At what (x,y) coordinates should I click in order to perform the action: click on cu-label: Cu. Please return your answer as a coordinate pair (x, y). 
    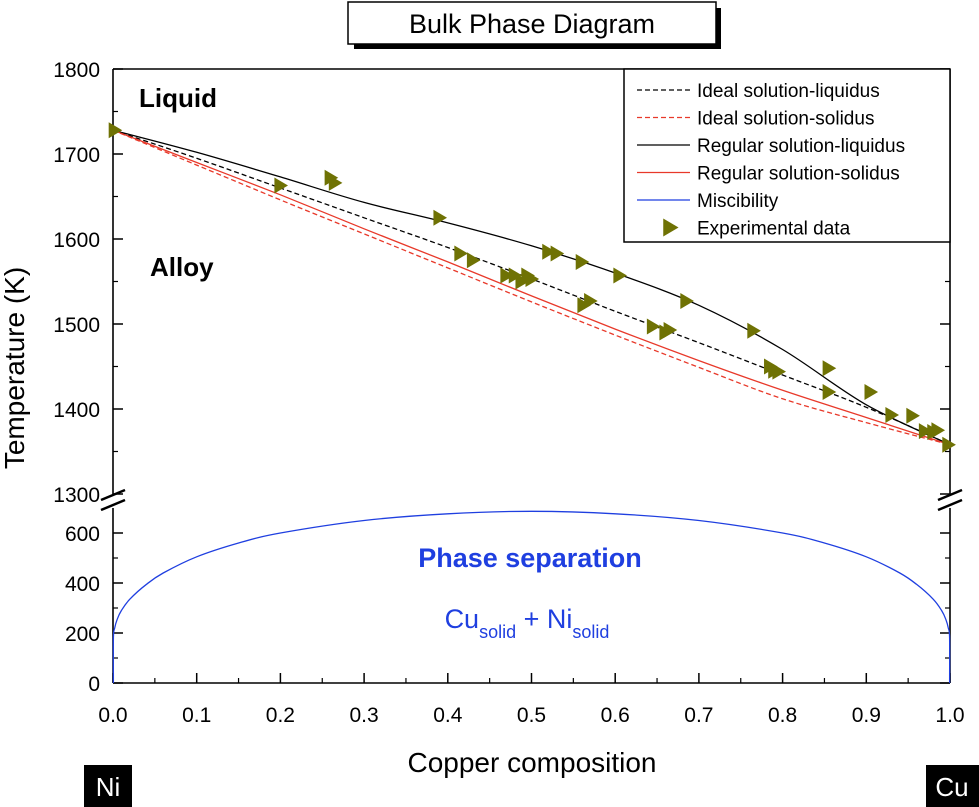
    Looking at the image, I should click on (462, 619).